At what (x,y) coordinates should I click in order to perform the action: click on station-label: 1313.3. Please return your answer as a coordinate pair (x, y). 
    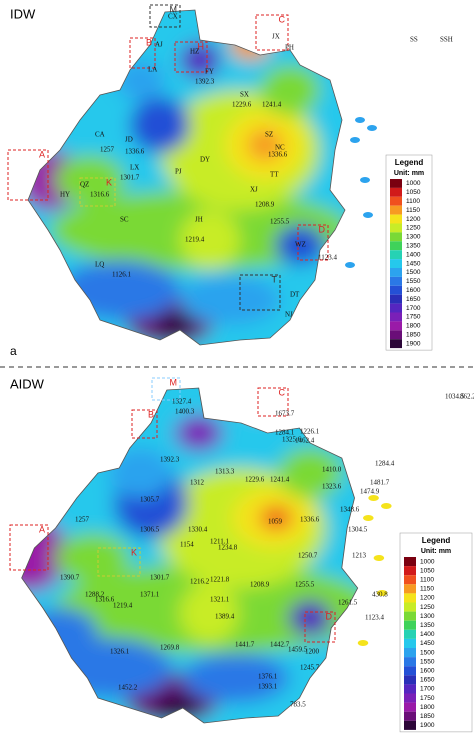
    Looking at the image, I should click on (225, 472).